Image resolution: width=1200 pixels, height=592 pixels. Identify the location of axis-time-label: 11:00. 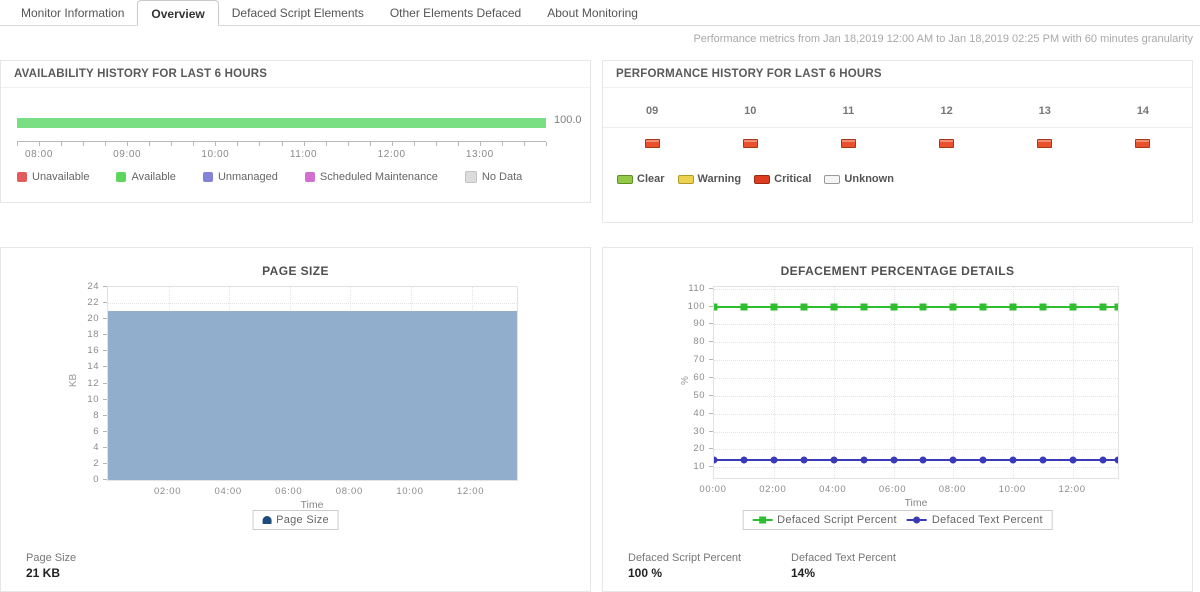
(303, 154).